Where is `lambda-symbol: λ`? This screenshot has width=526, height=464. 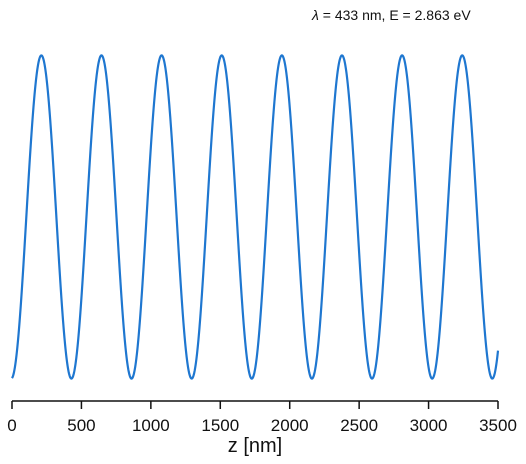 lambda-symbol: λ is located at coordinates (315, 15).